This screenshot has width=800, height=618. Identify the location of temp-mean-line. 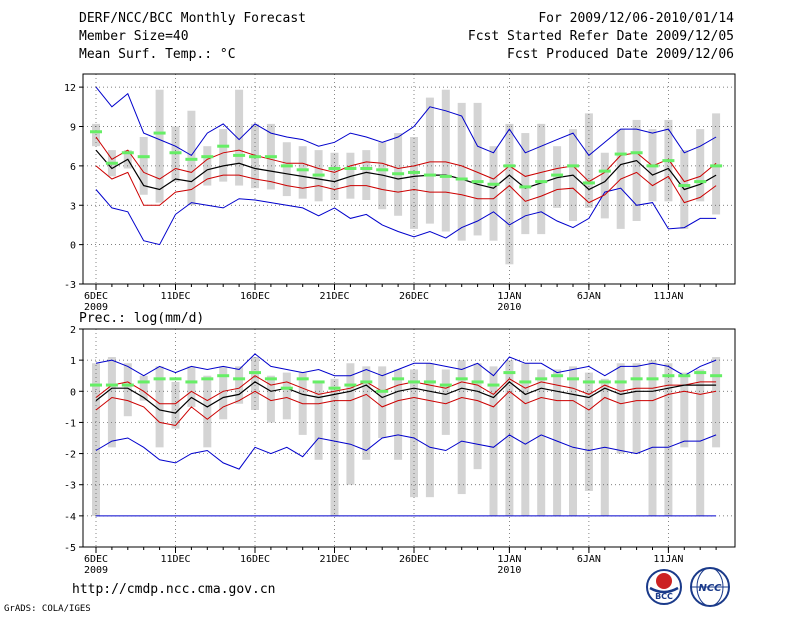
(406, 170).